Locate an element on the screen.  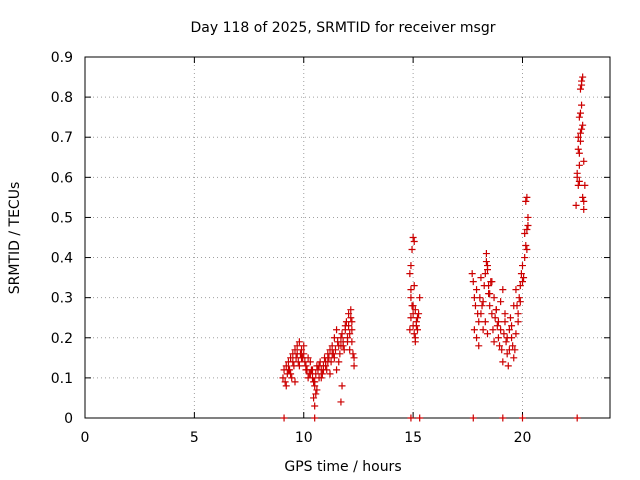
x-tick-label: 20 is located at coordinates (523, 438).